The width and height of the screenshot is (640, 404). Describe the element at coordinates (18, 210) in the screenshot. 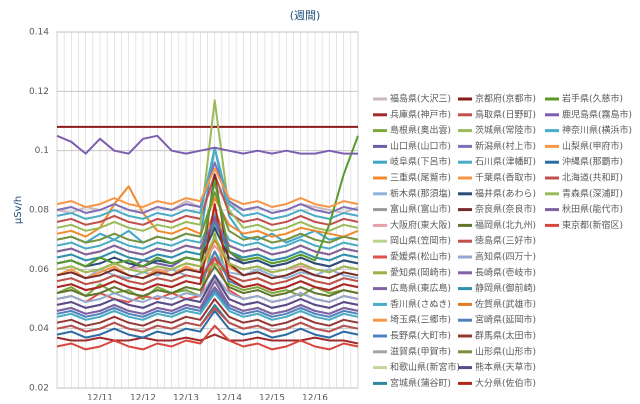

I see `y-axis-label: μSv/h` at that location.